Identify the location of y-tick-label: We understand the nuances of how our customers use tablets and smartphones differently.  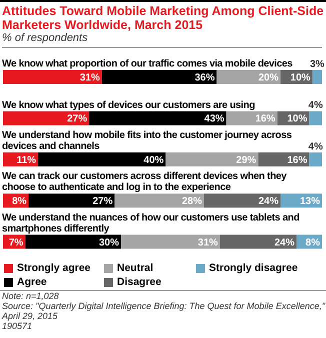
(151, 223).